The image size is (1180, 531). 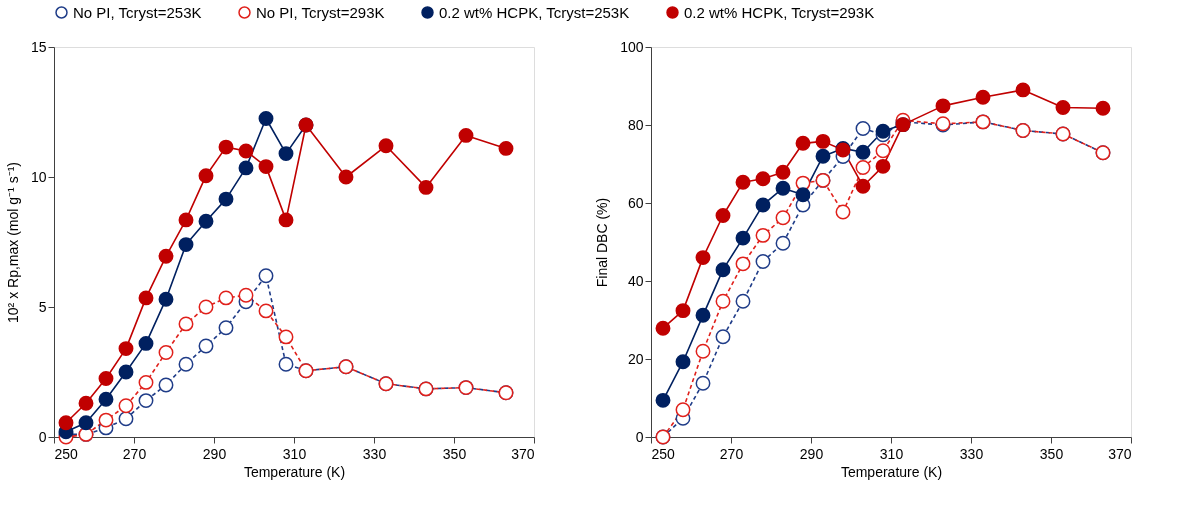 I want to click on y-tick-label: 20, so click(x=635, y=358).